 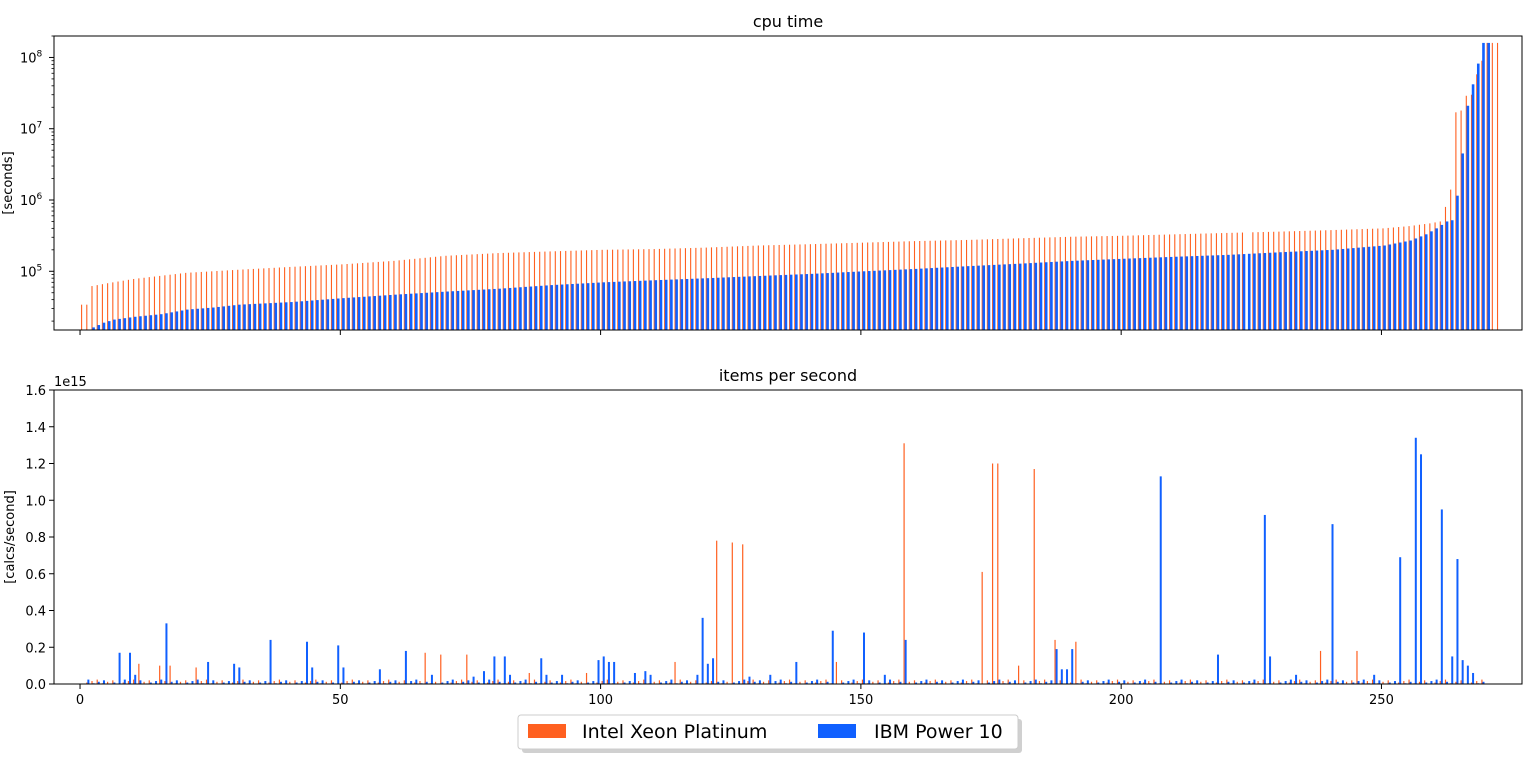 What do you see at coordinates (35, 575) in the screenshot?
I see `ips-y-tick-label: 0.6` at bounding box center [35, 575].